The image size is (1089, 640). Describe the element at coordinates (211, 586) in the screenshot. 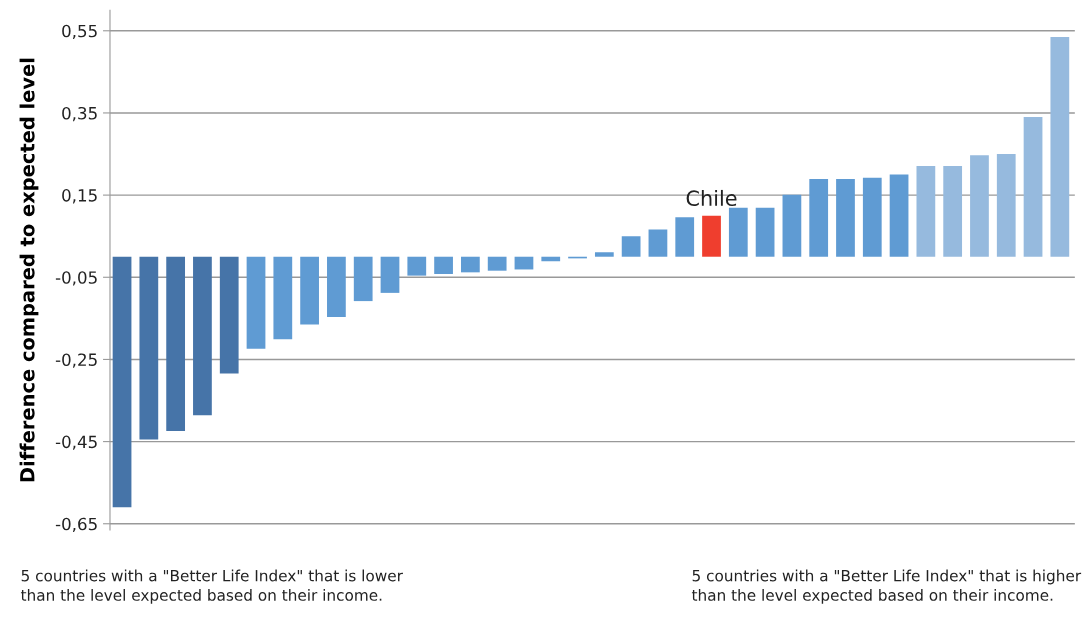

I see `text: 5 countries with a "Better Life Index" that is lower than the level expected based on their income.` at that location.